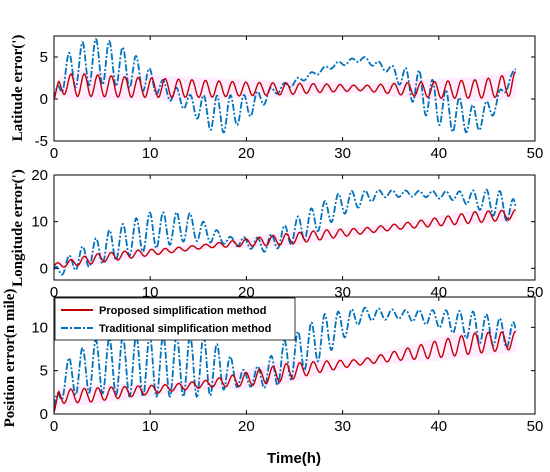 This screenshot has width=550, height=472. I want to click on latitude-xtick-label: 20, so click(246, 153).